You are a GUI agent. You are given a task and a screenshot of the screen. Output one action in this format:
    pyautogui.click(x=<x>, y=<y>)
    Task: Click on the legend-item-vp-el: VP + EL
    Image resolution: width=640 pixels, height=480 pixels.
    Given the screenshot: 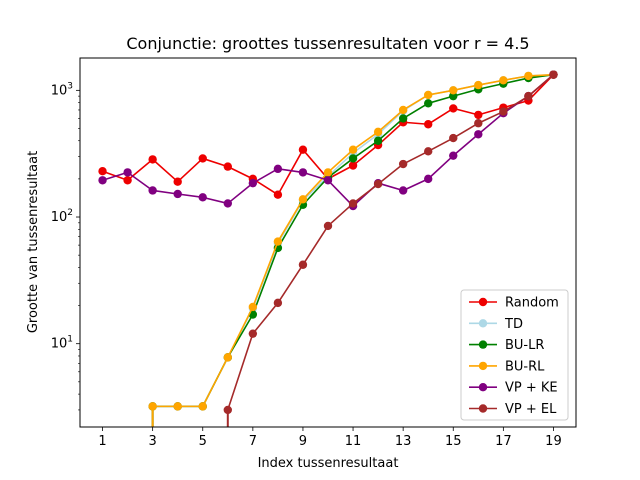 What is the action you would take?
    pyautogui.click(x=513, y=409)
    